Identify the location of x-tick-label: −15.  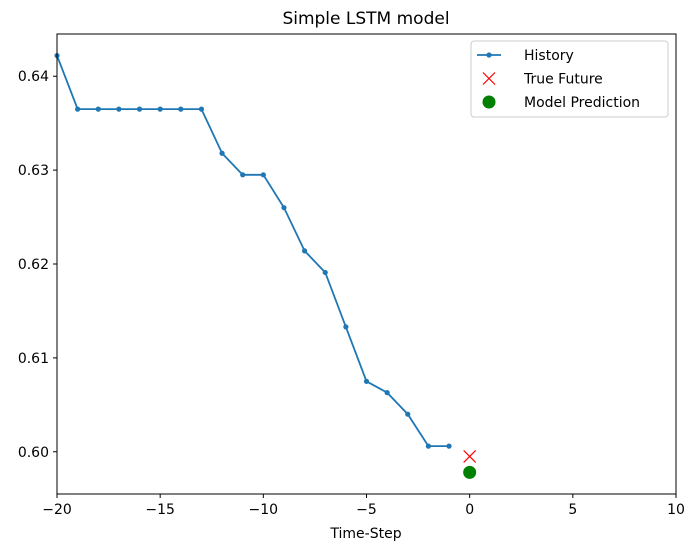
(160, 510).